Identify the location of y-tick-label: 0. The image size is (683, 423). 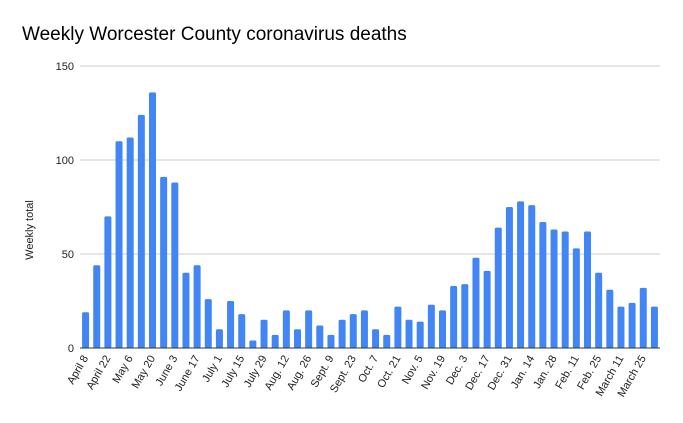
(71, 349).